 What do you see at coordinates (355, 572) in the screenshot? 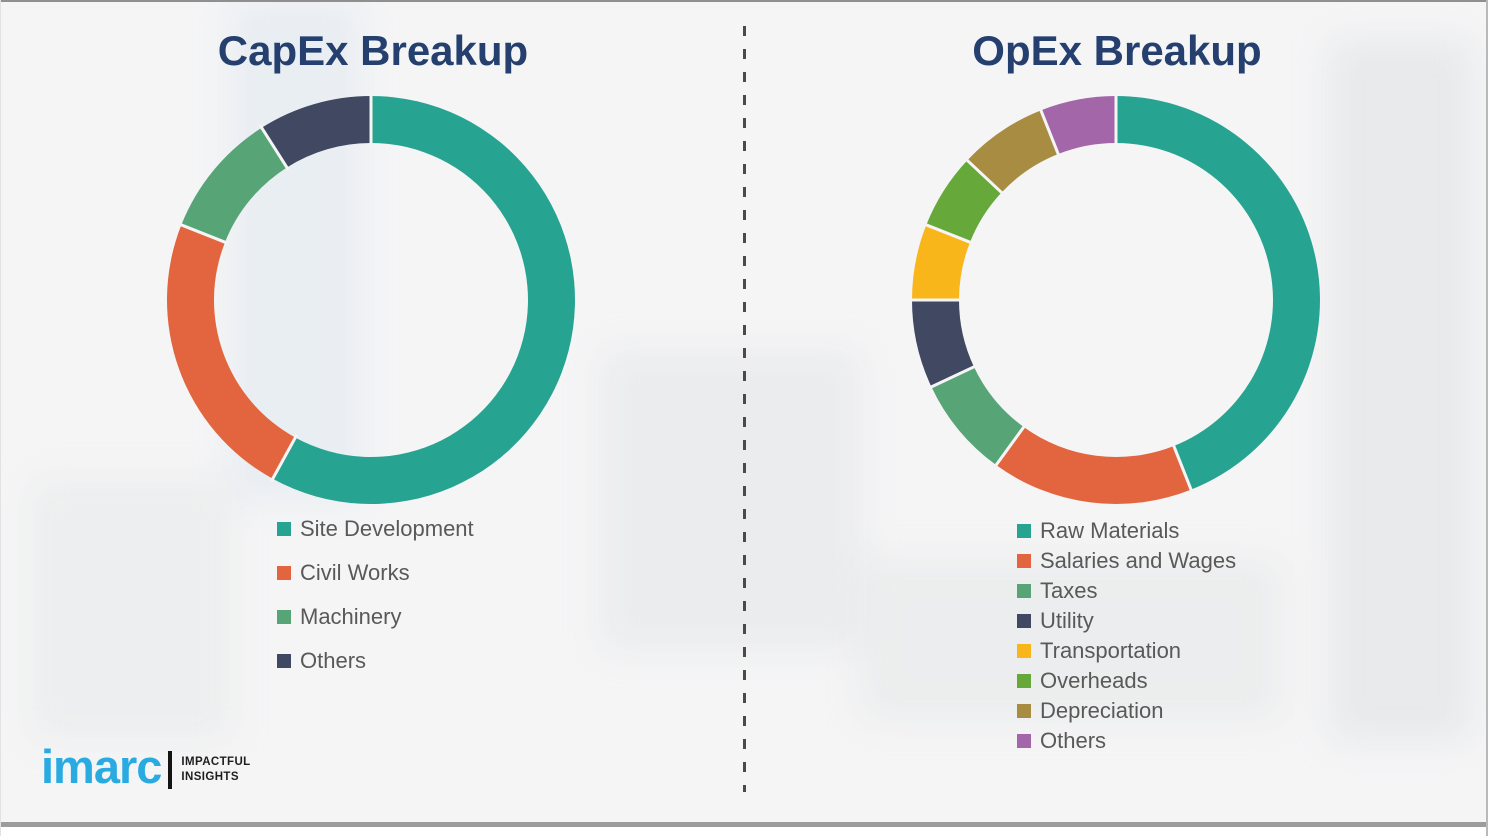
I see `capex-legend-label-civil-works: Civil Works` at bounding box center [355, 572].